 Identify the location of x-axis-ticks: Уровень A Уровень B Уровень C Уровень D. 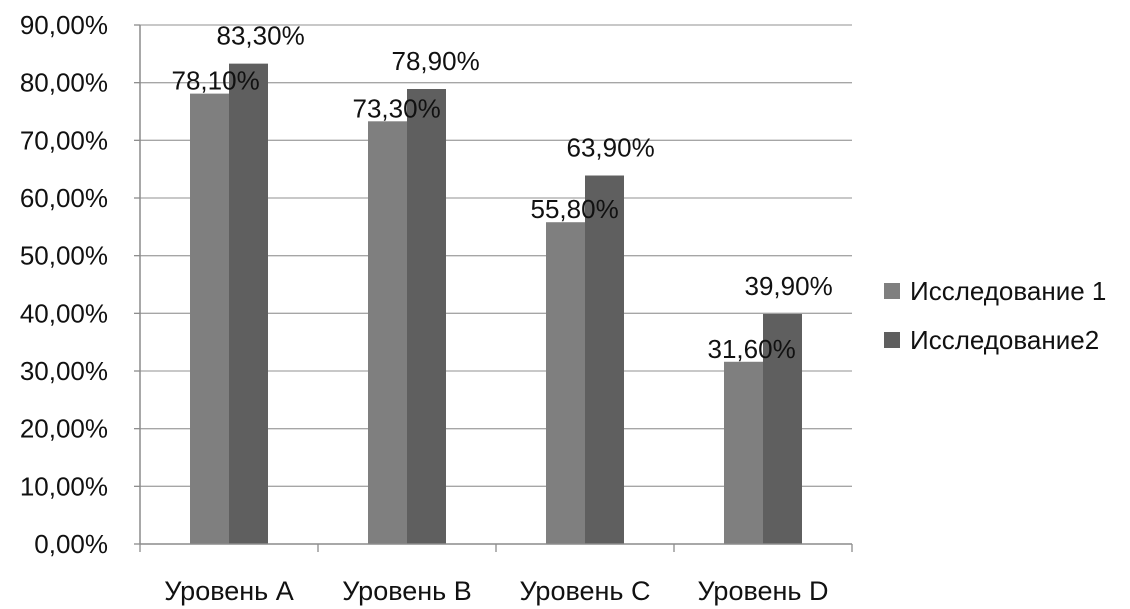
(496, 575).